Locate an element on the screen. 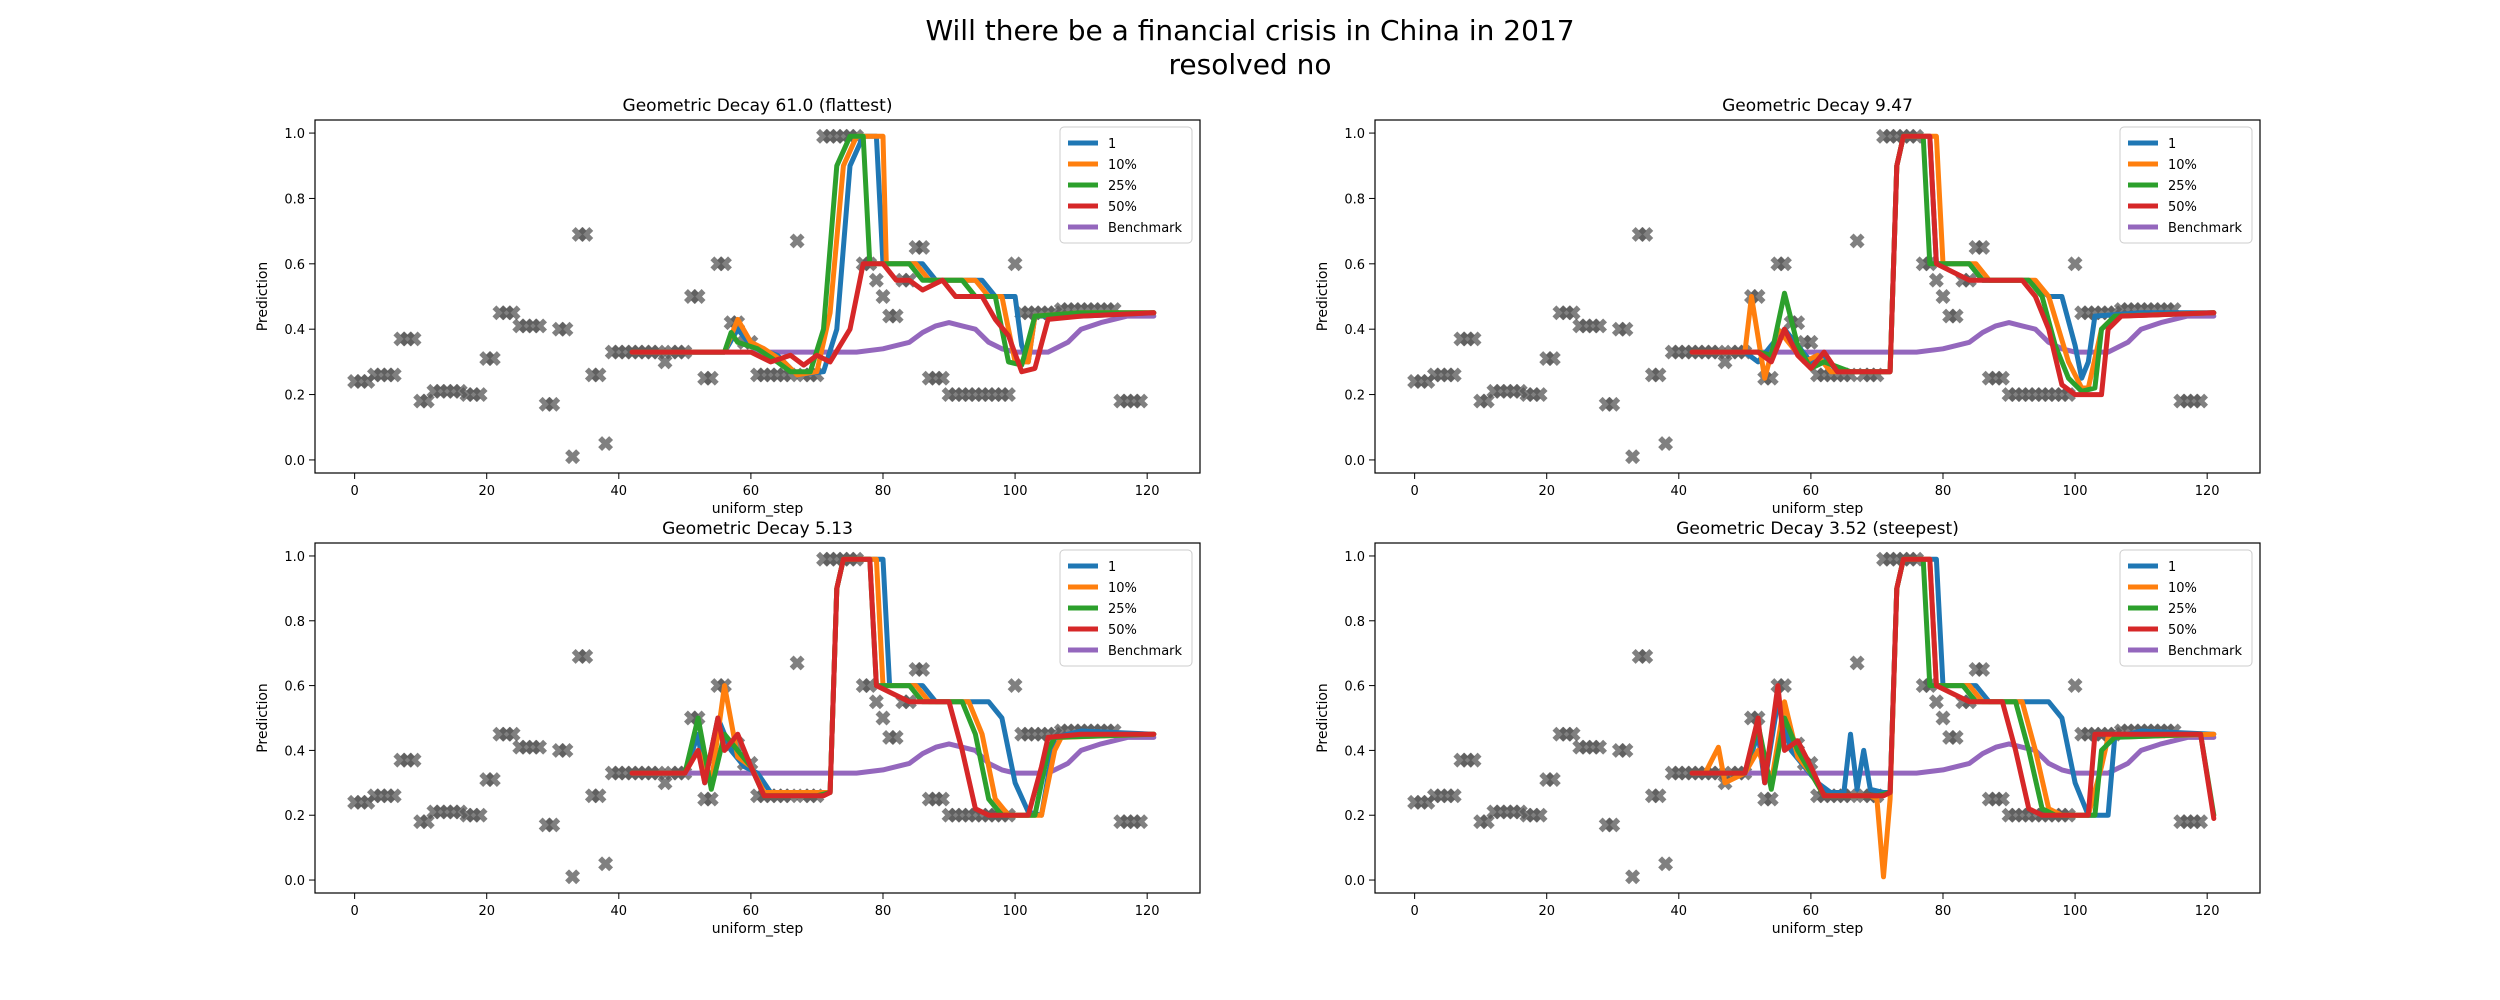 This screenshot has height=1000, width=2500. series-line-10pct is located at coordinates (1953, 718).